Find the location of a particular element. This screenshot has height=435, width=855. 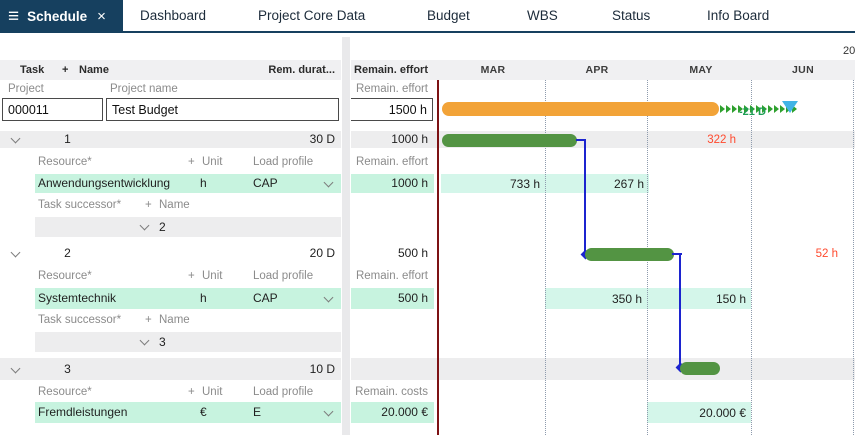

unit-1-header: Unit is located at coordinates (212, 162).